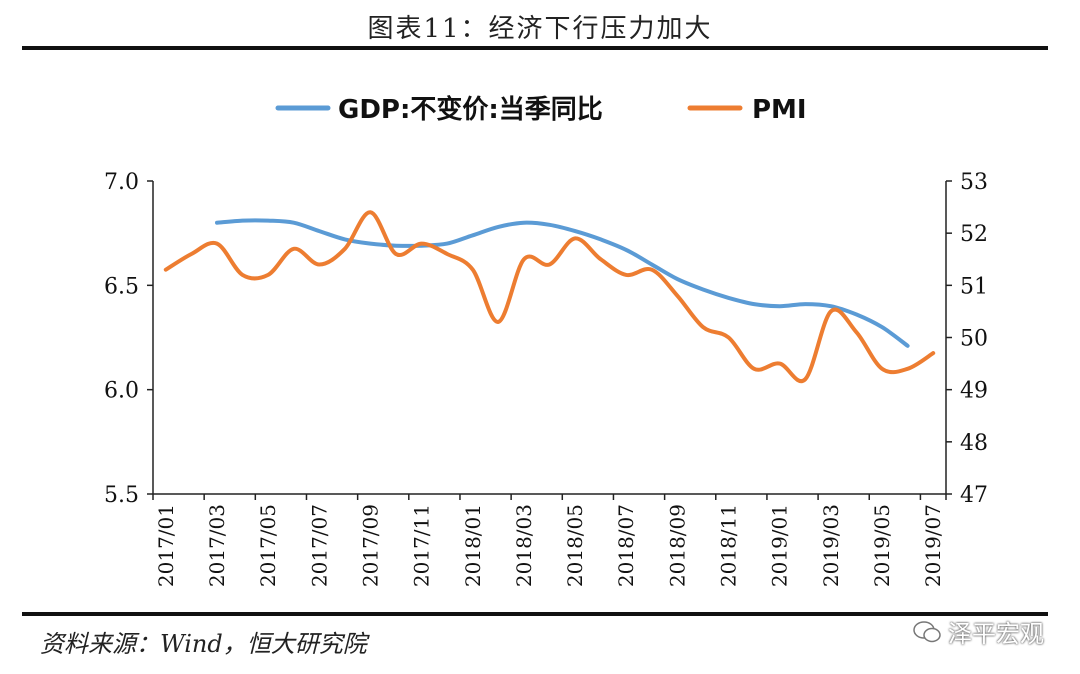  Describe the element at coordinates (121, 286) in the screenshot. I see `left-tick-label: 6.5` at that location.